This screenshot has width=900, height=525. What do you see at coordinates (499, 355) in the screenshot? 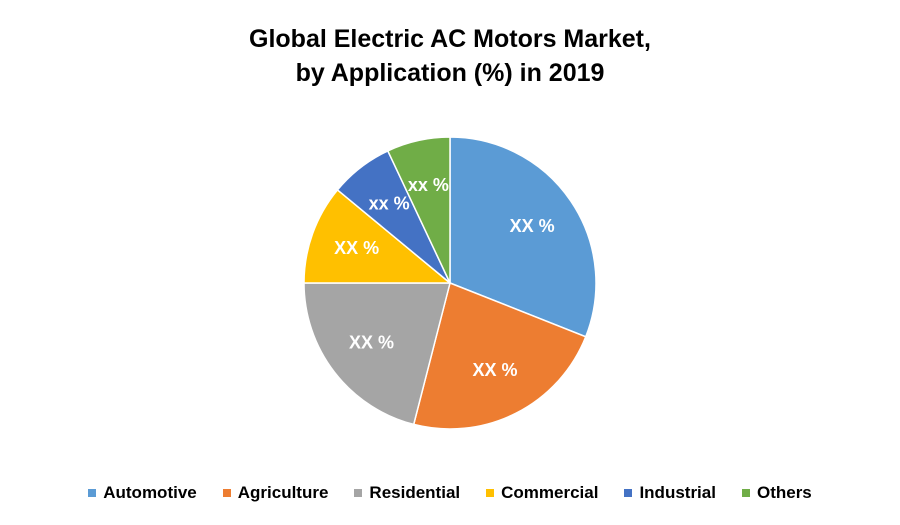
I see `pie-slice-agriculture` at bounding box center [499, 355].